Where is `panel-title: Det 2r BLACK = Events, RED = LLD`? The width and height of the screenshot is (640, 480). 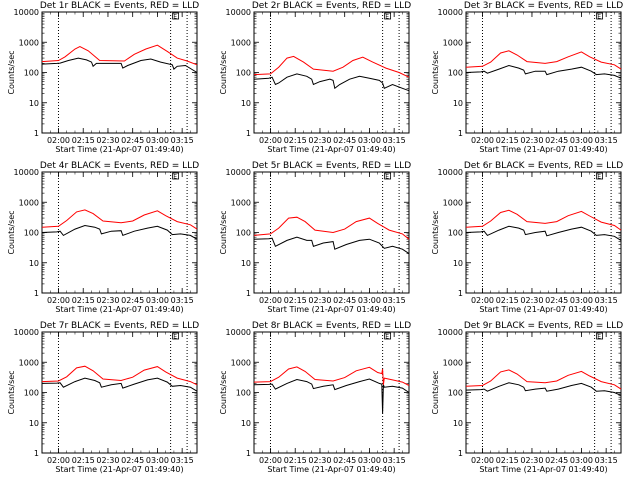 panel-title: Det 2r BLACK = Events, RED = LLD is located at coordinates (331, 6).